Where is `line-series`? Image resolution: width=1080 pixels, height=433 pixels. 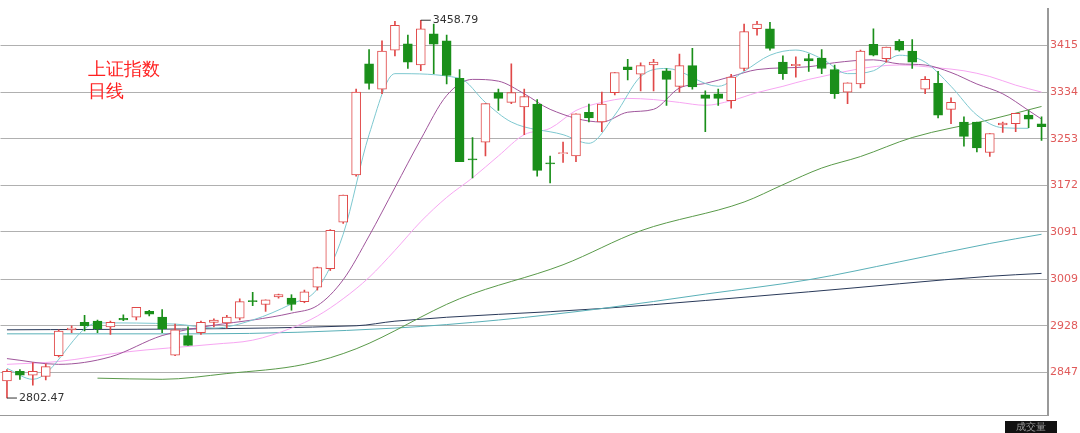 line-series is located at coordinates (524, 301).